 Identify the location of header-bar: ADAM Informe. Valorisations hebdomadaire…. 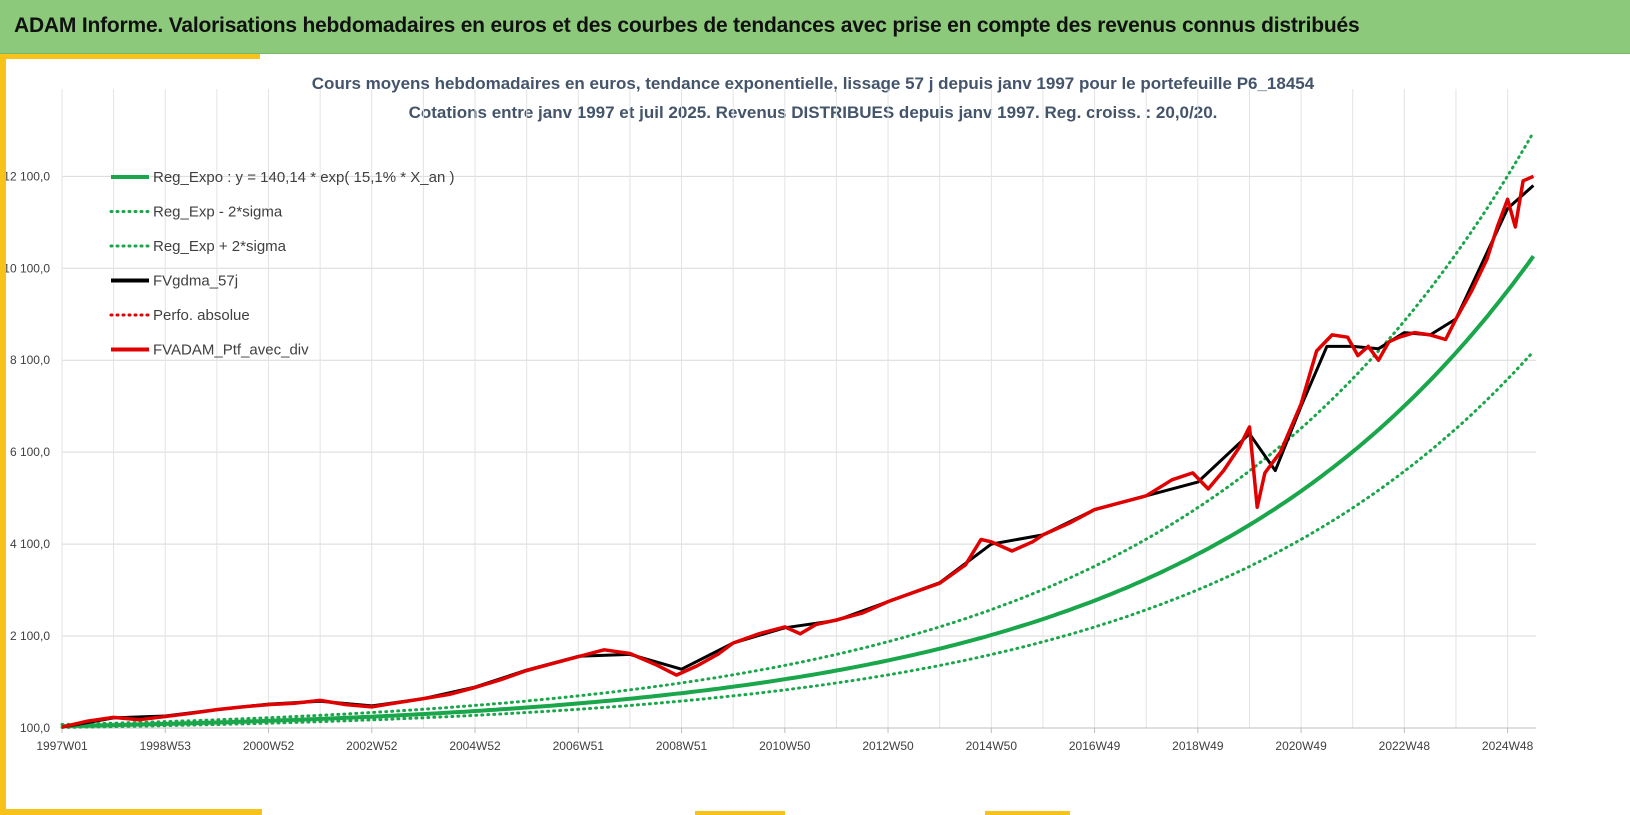
(815, 27).